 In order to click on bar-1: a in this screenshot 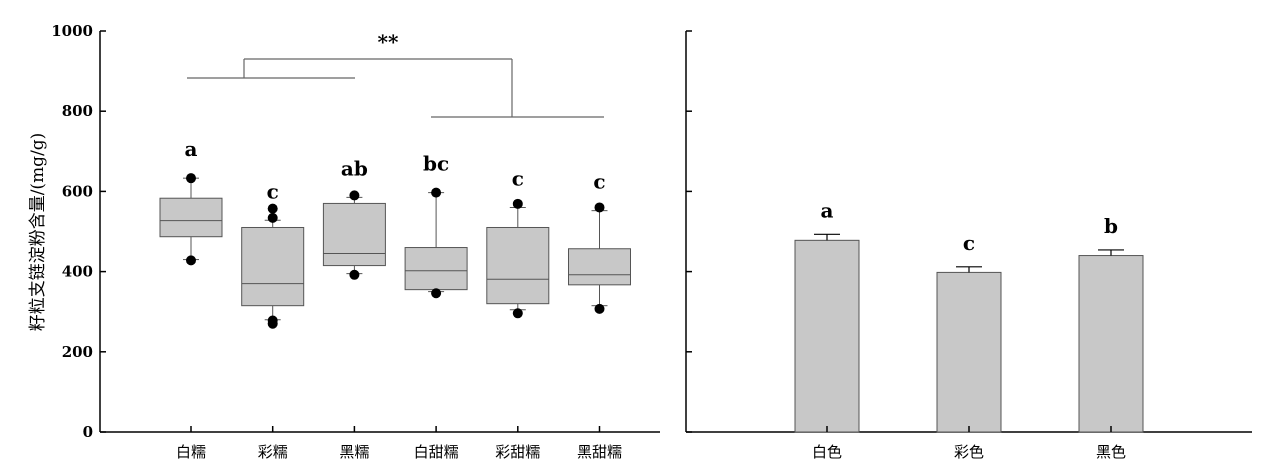, I will do `click(827, 315)`.